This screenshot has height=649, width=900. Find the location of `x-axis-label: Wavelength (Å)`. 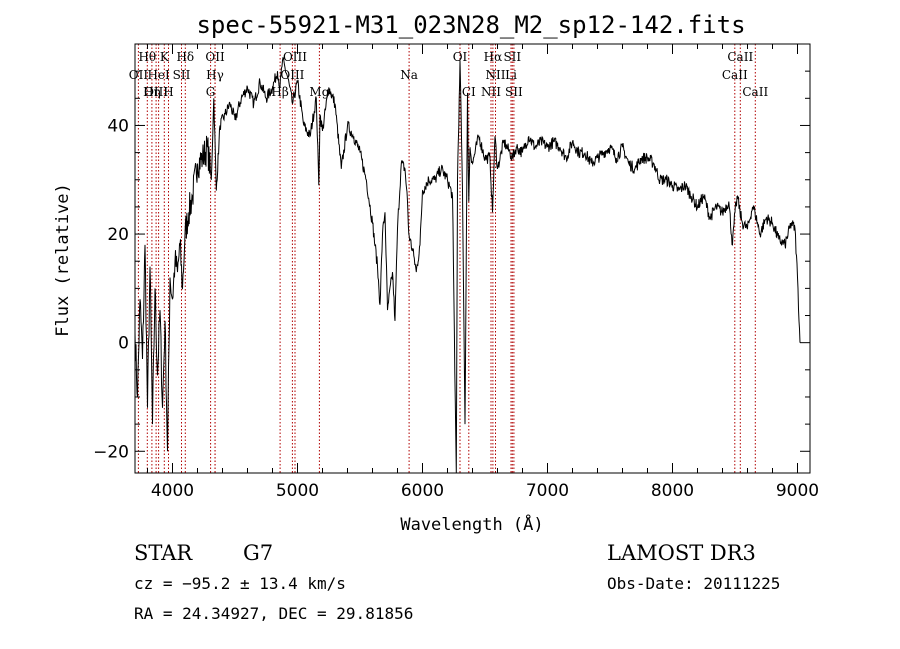

x-axis-label: Wavelength (Å) is located at coordinates (471, 524).